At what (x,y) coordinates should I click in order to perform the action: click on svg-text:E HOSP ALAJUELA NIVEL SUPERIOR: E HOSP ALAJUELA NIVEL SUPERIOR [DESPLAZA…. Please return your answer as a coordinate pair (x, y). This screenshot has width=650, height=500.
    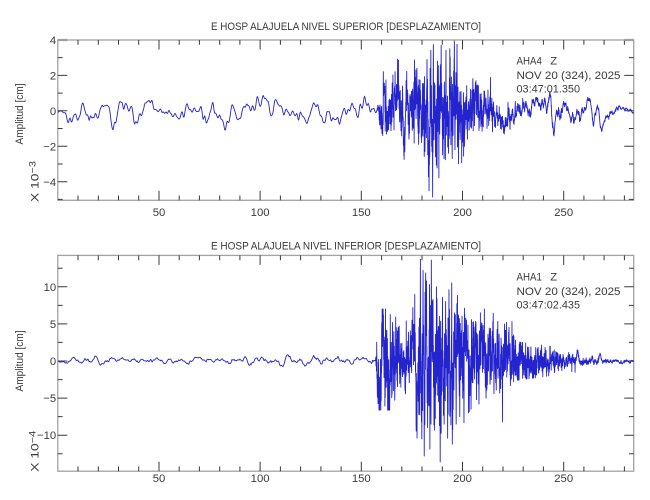
    Looking at the image, I should click on (346, 27).